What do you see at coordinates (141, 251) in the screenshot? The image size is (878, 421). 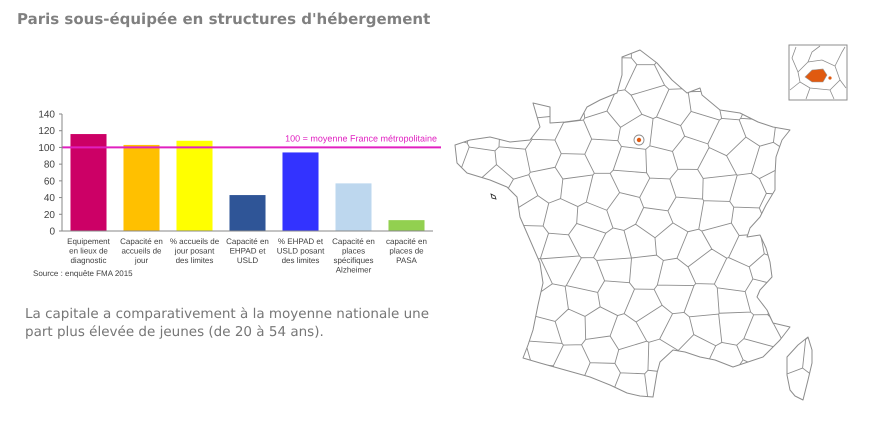 I see `x-tick-label: Capacité en accueils de jour` at bounding box center [141, 251].